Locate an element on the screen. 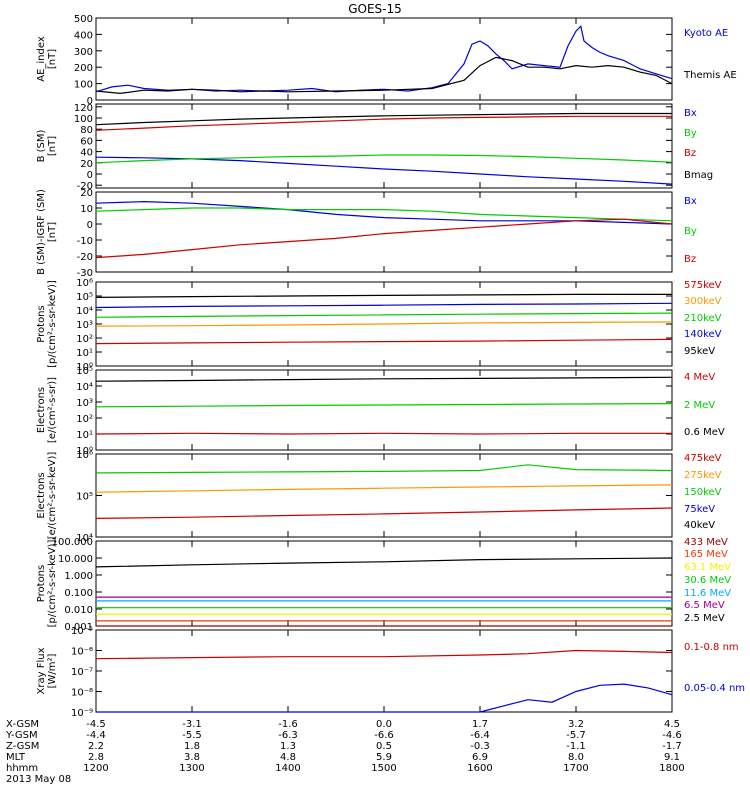 The height and width of the screenshot is (800, 750). legend-entry: Bmag is located at coordinates (698, 175).